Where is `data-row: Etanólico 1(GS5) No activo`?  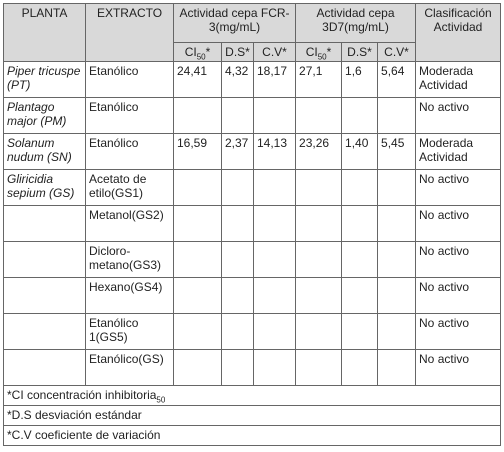
data-row: Etanólico 1(GS5) No activo is located at coordinates (252, 331).